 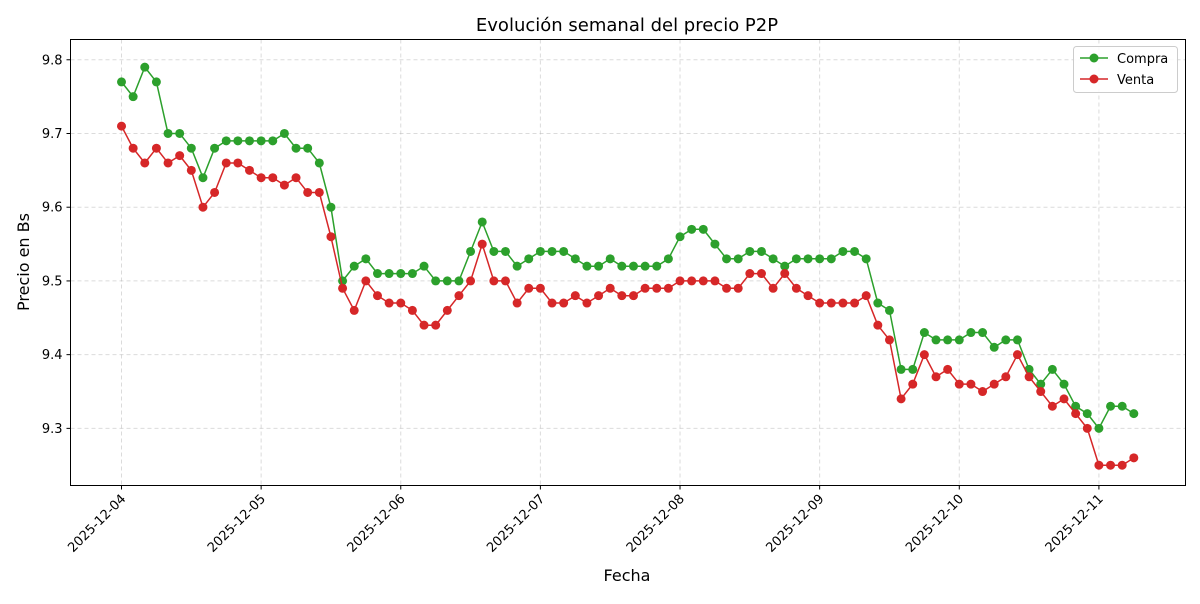 What do you see at coordinates (1094, 79) in the screenshot?
I see `legend-marker-venta` at bounding box center [1094, 79].